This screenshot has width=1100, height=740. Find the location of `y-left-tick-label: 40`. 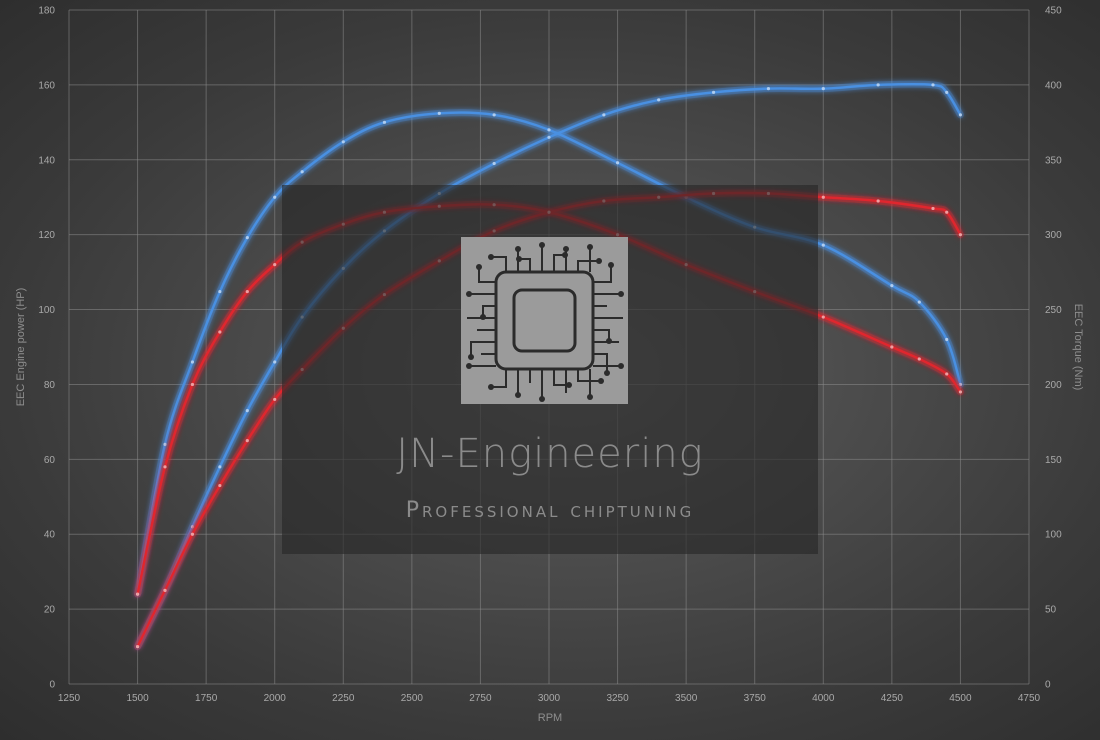

y-left-tick-label: 40 is located at coordinates (50, 535).